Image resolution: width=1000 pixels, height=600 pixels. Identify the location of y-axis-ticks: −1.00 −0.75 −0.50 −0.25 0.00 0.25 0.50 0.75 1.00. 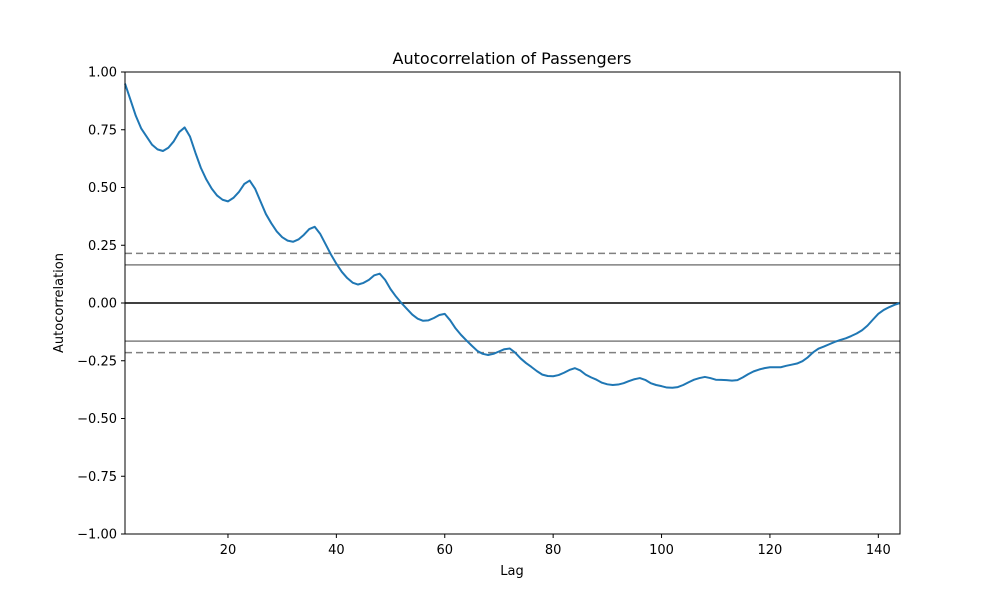
(101, 304).